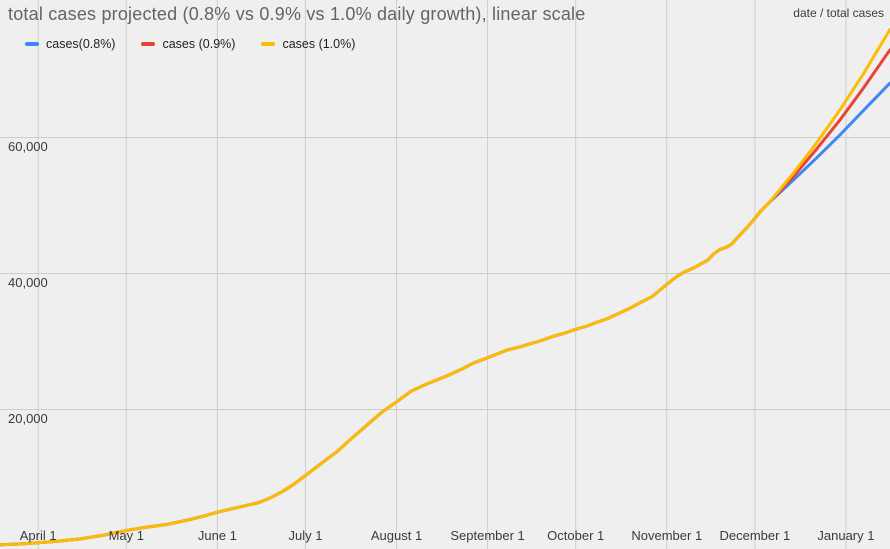 This screenshot has width=890, height=549. What do you see at coordinates (199, 44) in the screenshot?
I see `legend-item-label: cases (0.9%)` at bounding box center [199, 44].